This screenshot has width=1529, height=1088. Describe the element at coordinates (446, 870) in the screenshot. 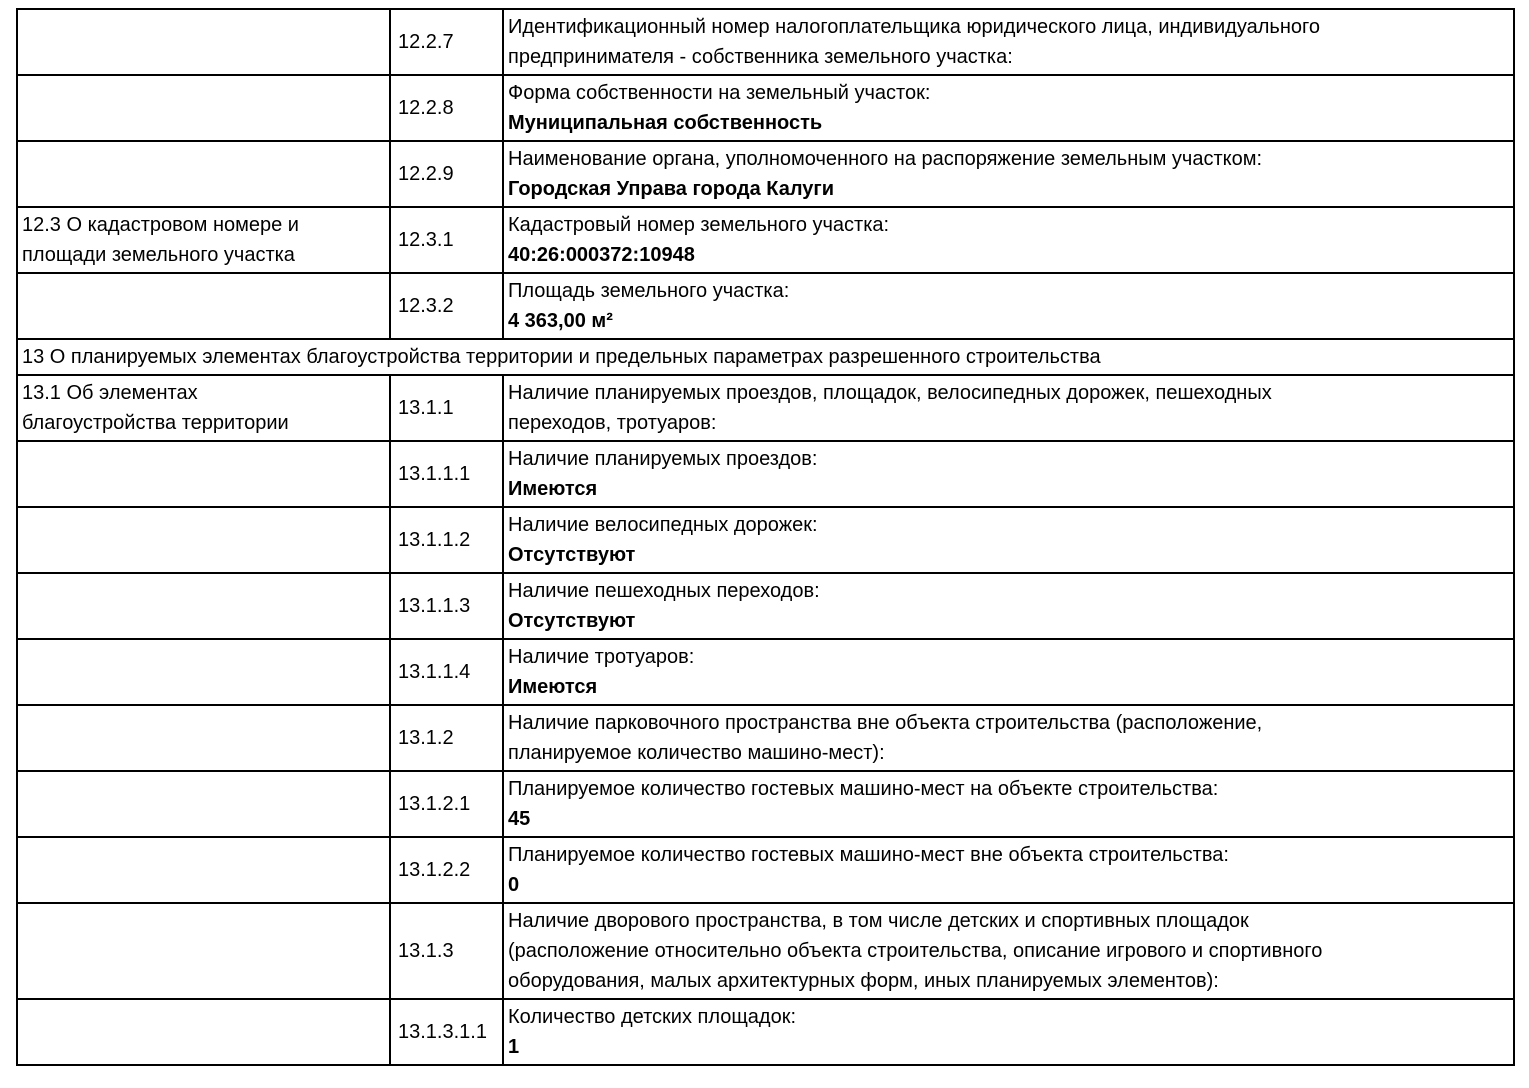

I see `item-number-cell: 13.1.2.2` at that location.